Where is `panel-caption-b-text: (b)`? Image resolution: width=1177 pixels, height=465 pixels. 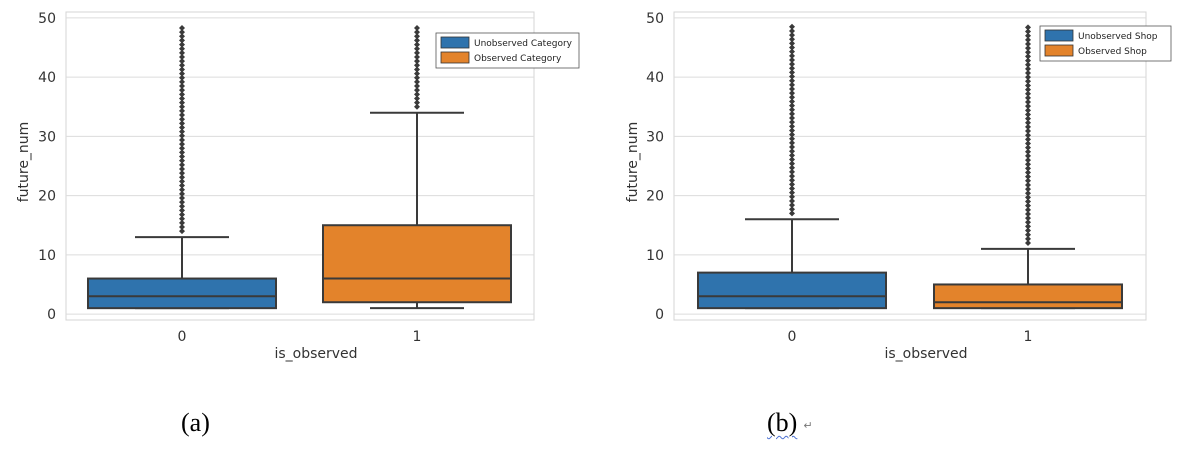 panel-caption-b-text: (b) is located at coordinates (782, 422).